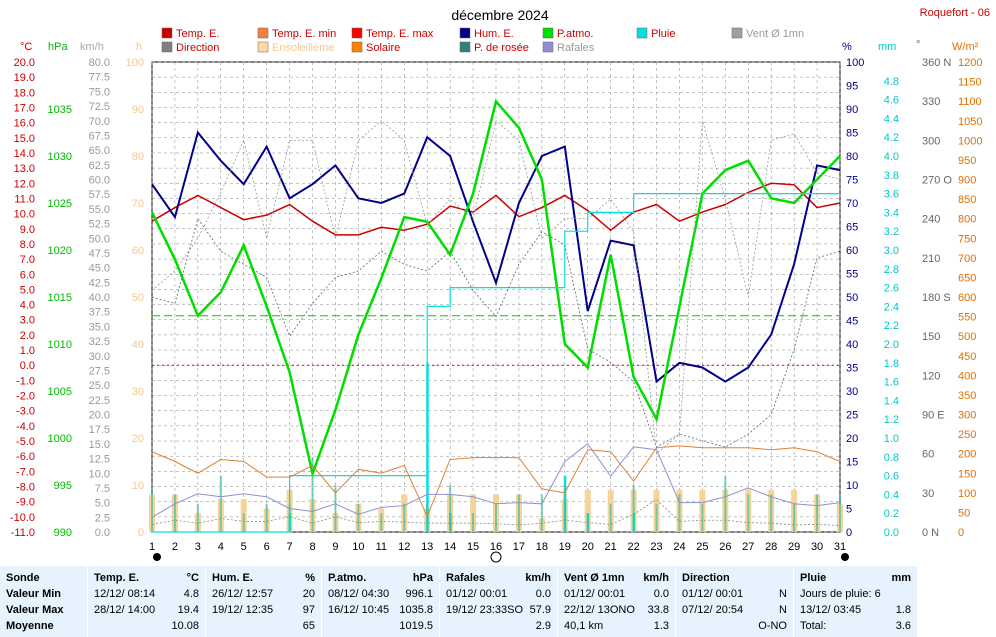 This screenshot has height=637, width=996. I want to click on panel-value-date: 16/12/ 10:45, so click(359, 610).